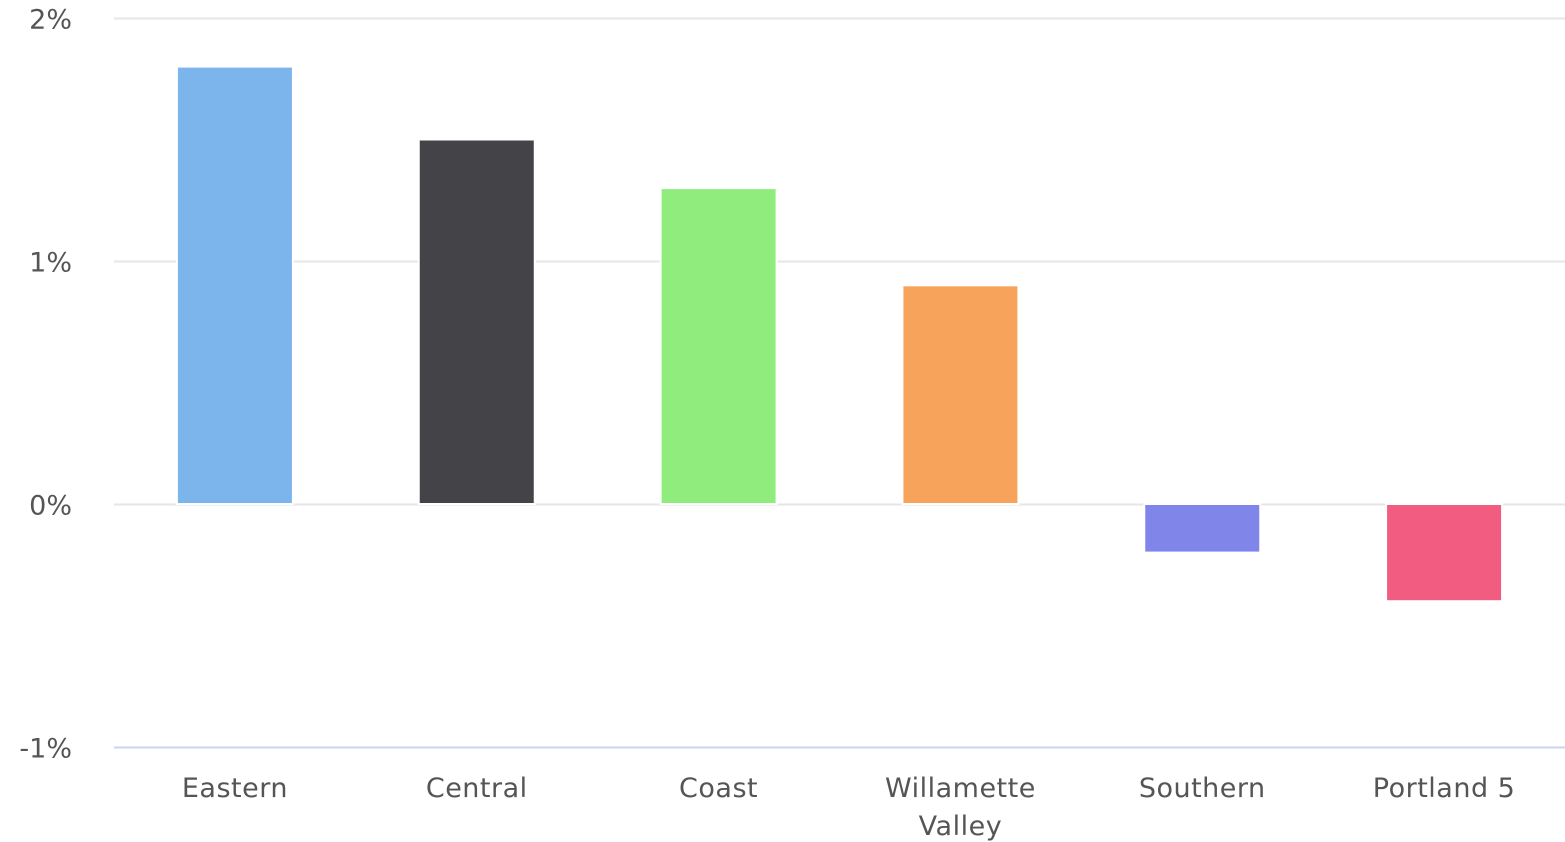  What do you see at coordinates (960, 394) in the screenshot?
I see `bar-willamette-valley` at bounding box center [960, 394].